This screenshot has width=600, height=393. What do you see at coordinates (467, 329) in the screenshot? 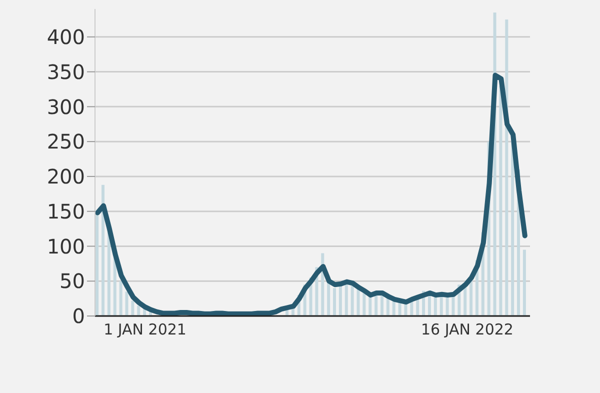
I see `x-tick-label: 16 JAN 2022` at bounding box center [467, 329].